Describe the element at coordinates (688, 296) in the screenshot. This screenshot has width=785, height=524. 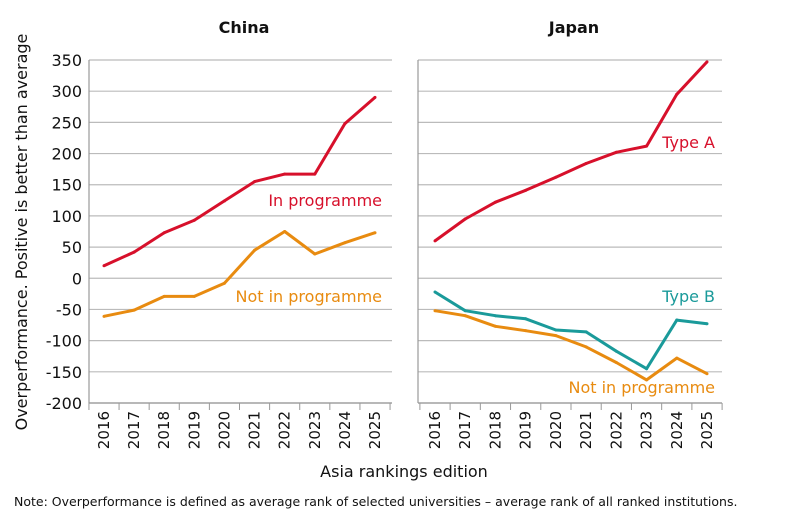
I see `series-label: Type B` at that location.